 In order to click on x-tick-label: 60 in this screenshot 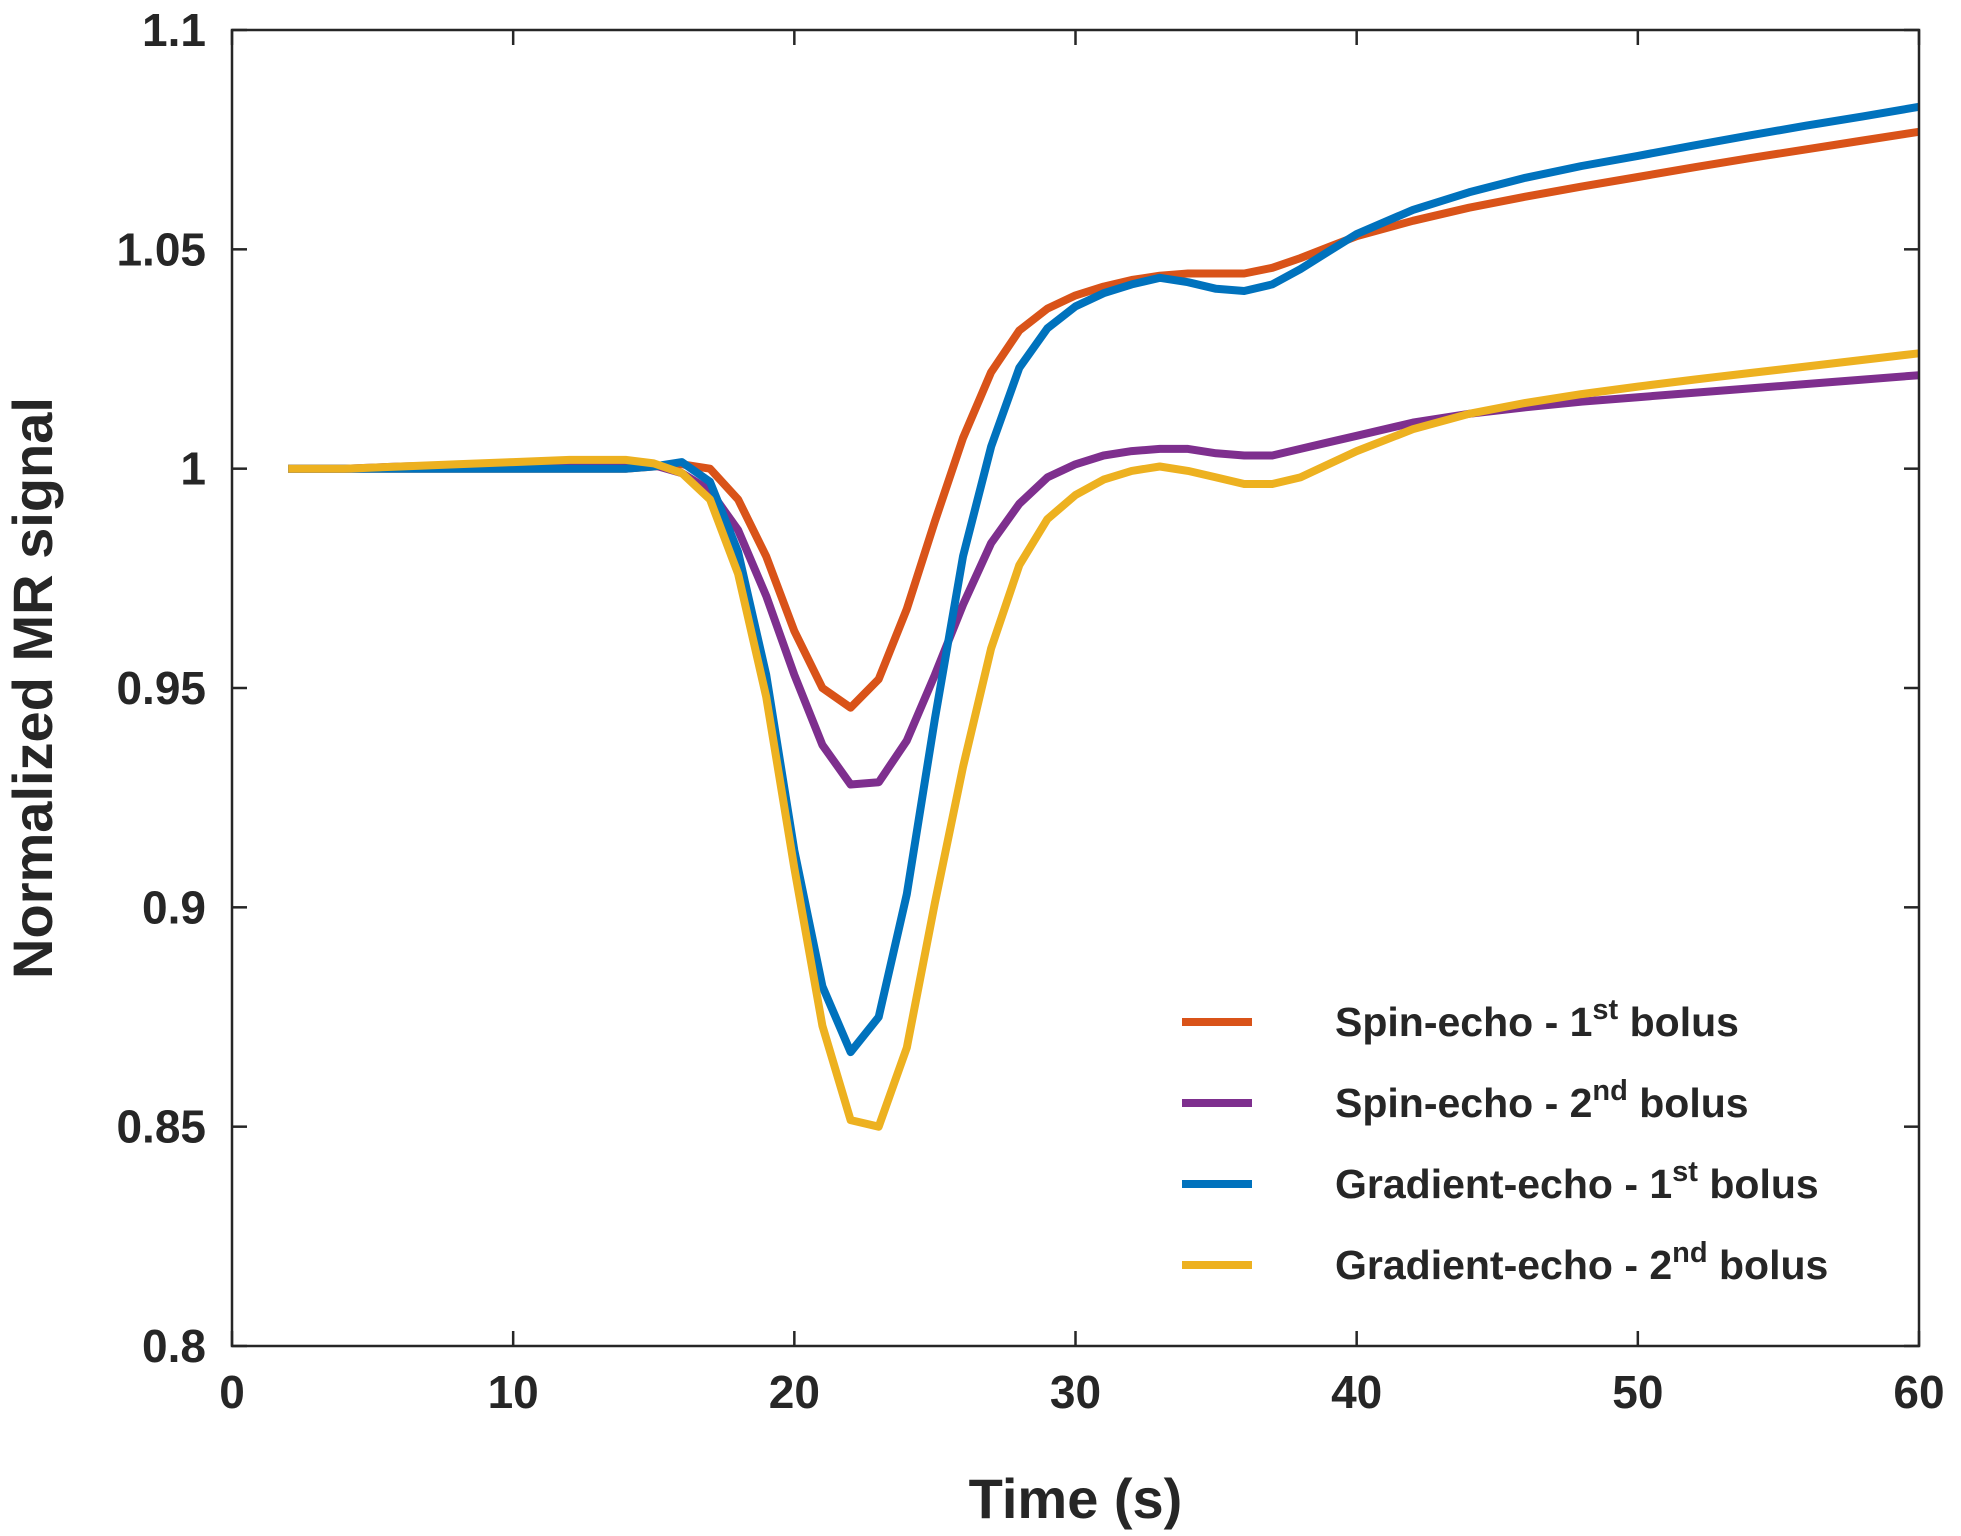, I will do `click(1918, 1392)`.